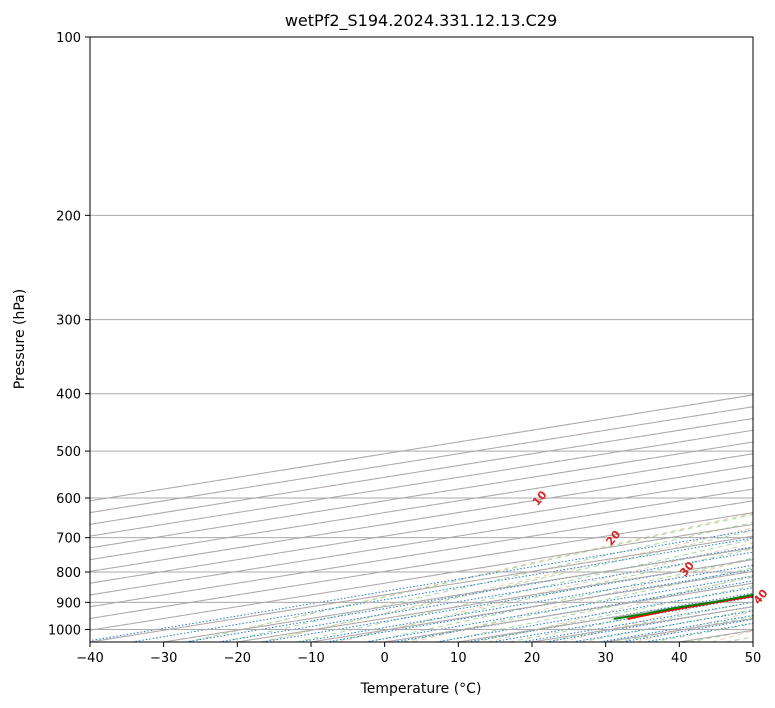 This screenshot has width=775, height=708. Describe the element at coordinates (68, 395) in the screenshot. I see `y-tick-label: 400` at that location.